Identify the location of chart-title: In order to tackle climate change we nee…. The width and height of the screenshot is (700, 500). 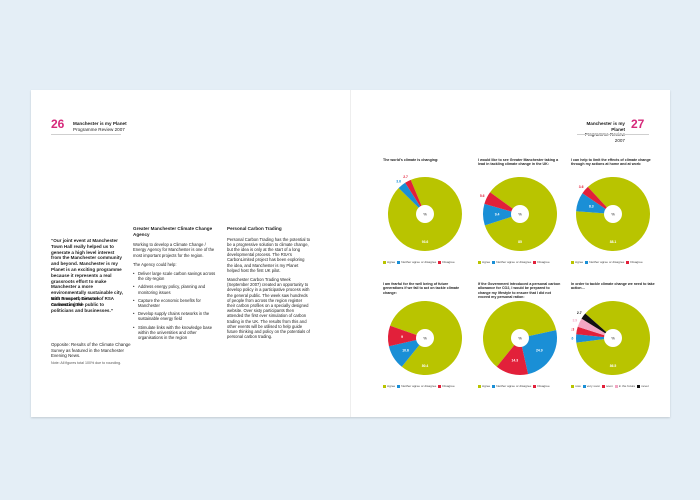
(613, 286).